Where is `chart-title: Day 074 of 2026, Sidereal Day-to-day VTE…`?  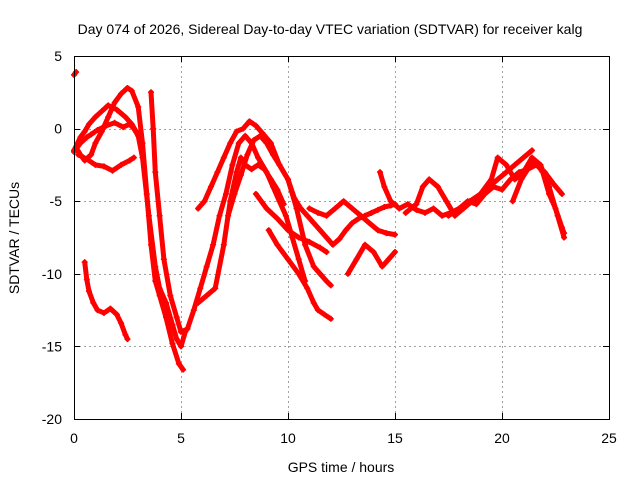 chart-title: Day 074 of 2026, Sidereal Day-to-day VTE… is located at coordinates (330, 29).